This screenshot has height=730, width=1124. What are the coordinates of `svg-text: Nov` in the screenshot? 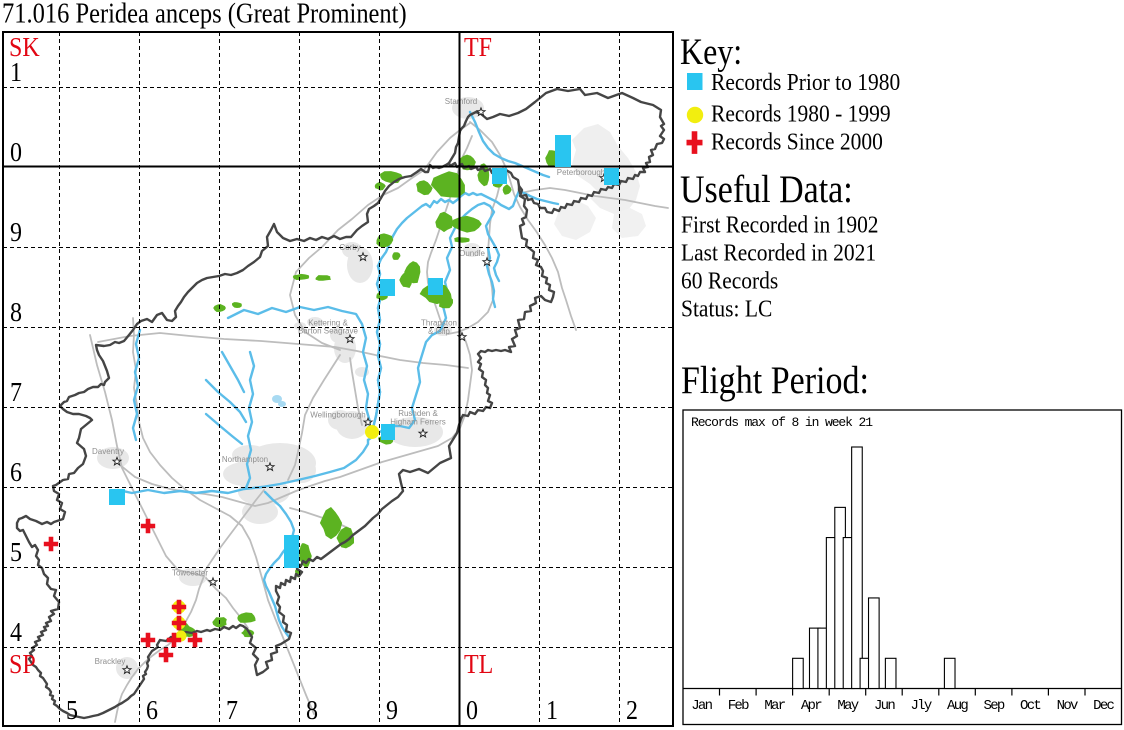 It's located at (1067, 706).